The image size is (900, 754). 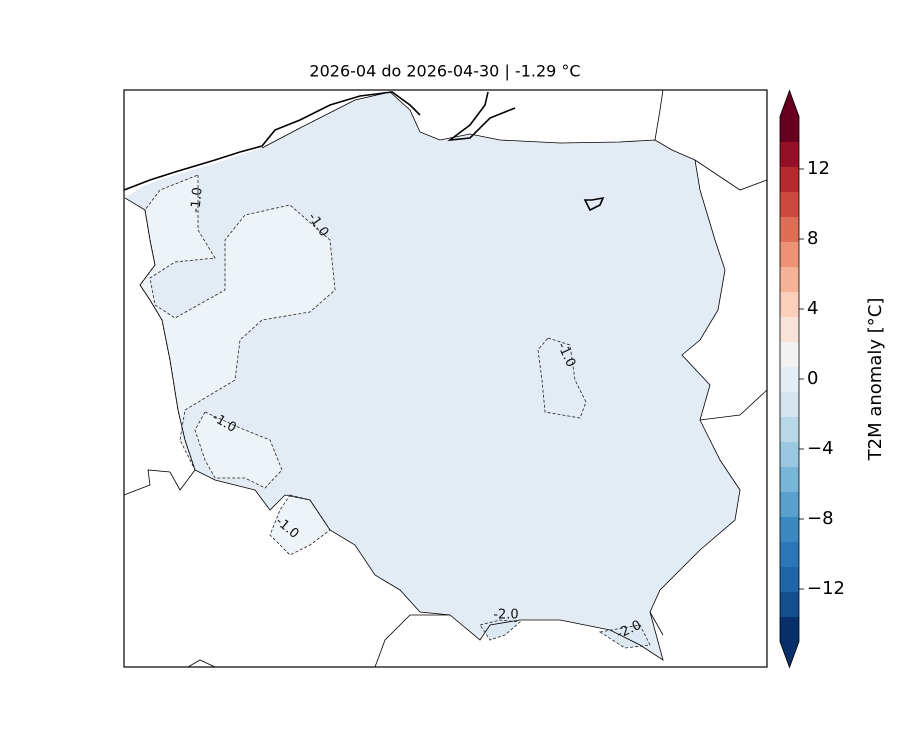 What do you see at coordinates (812, 308) in the screenshot?
I see `colorbar-tick-label: 4` at bounding box center [812, 308].